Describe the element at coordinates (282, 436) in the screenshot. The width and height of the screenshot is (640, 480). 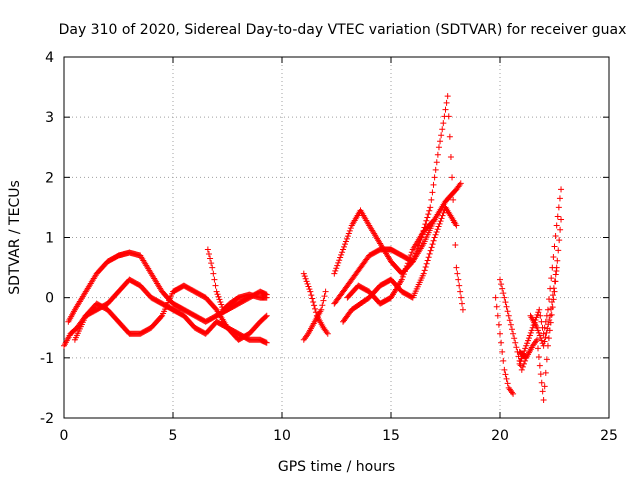
I see `x-tick-label: 10` at that location.